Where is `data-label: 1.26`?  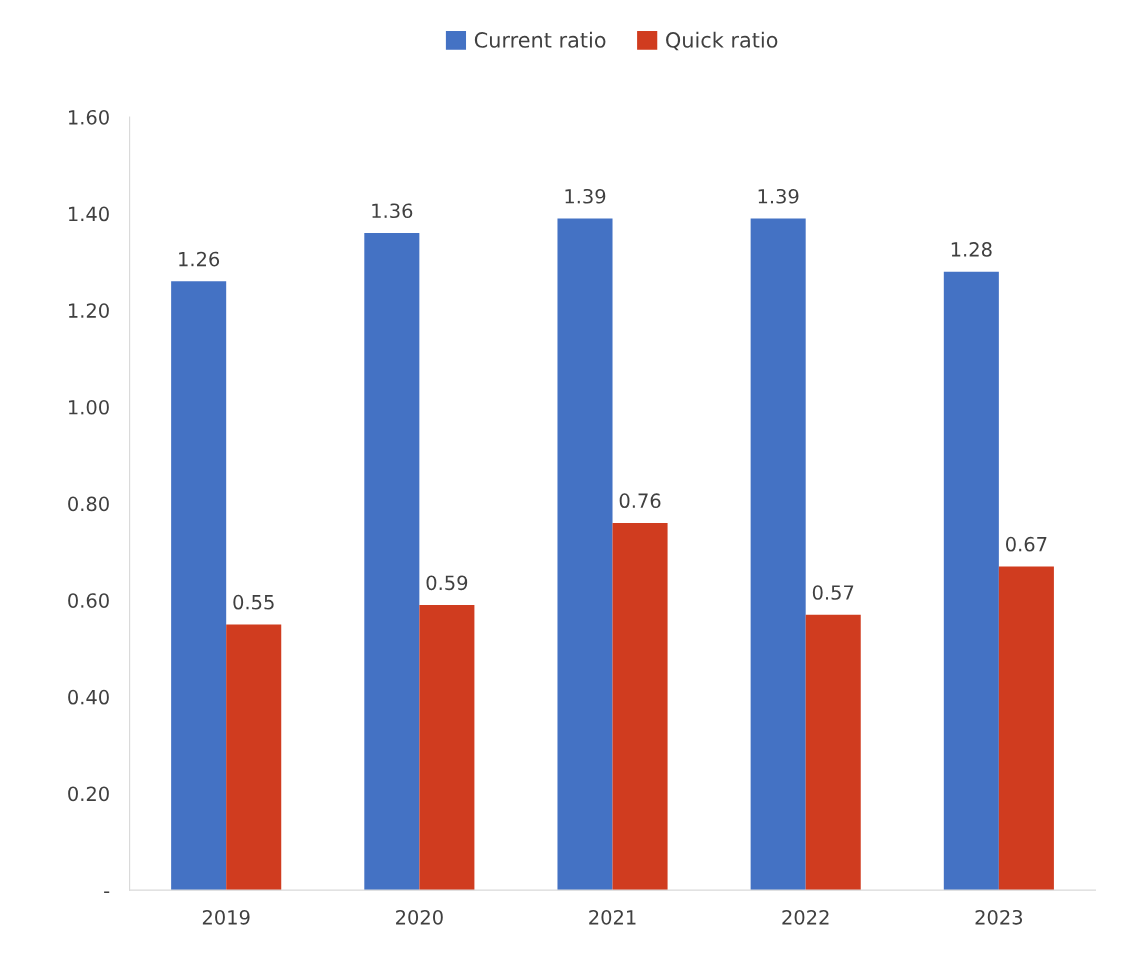
data-label: 1.26 is located at coordinates (199, 259).